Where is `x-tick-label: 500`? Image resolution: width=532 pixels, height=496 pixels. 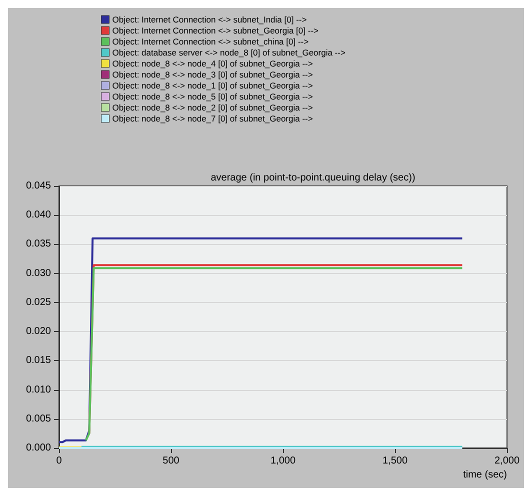
x-tick-label: 500 is located at coordinates (171, 461).